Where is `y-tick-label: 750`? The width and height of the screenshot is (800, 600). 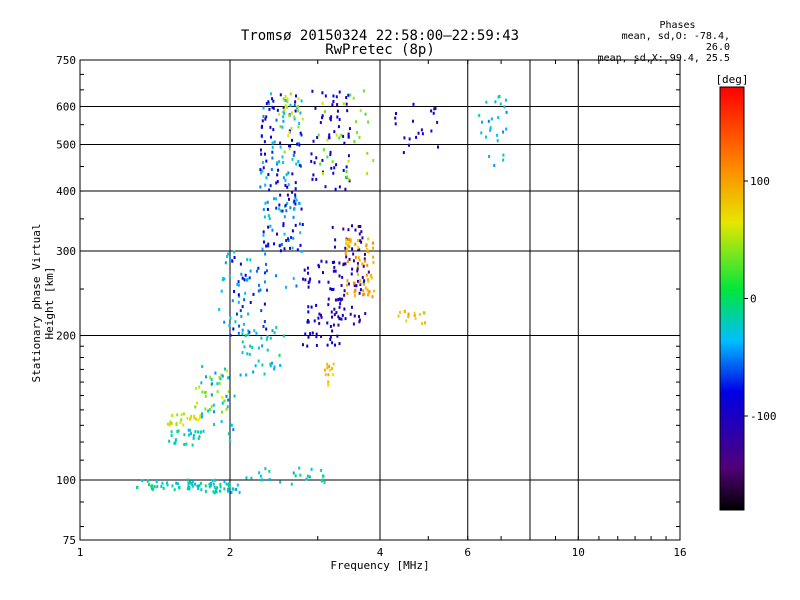
y-tick-label: 750 is located at coordinates (66, 60).